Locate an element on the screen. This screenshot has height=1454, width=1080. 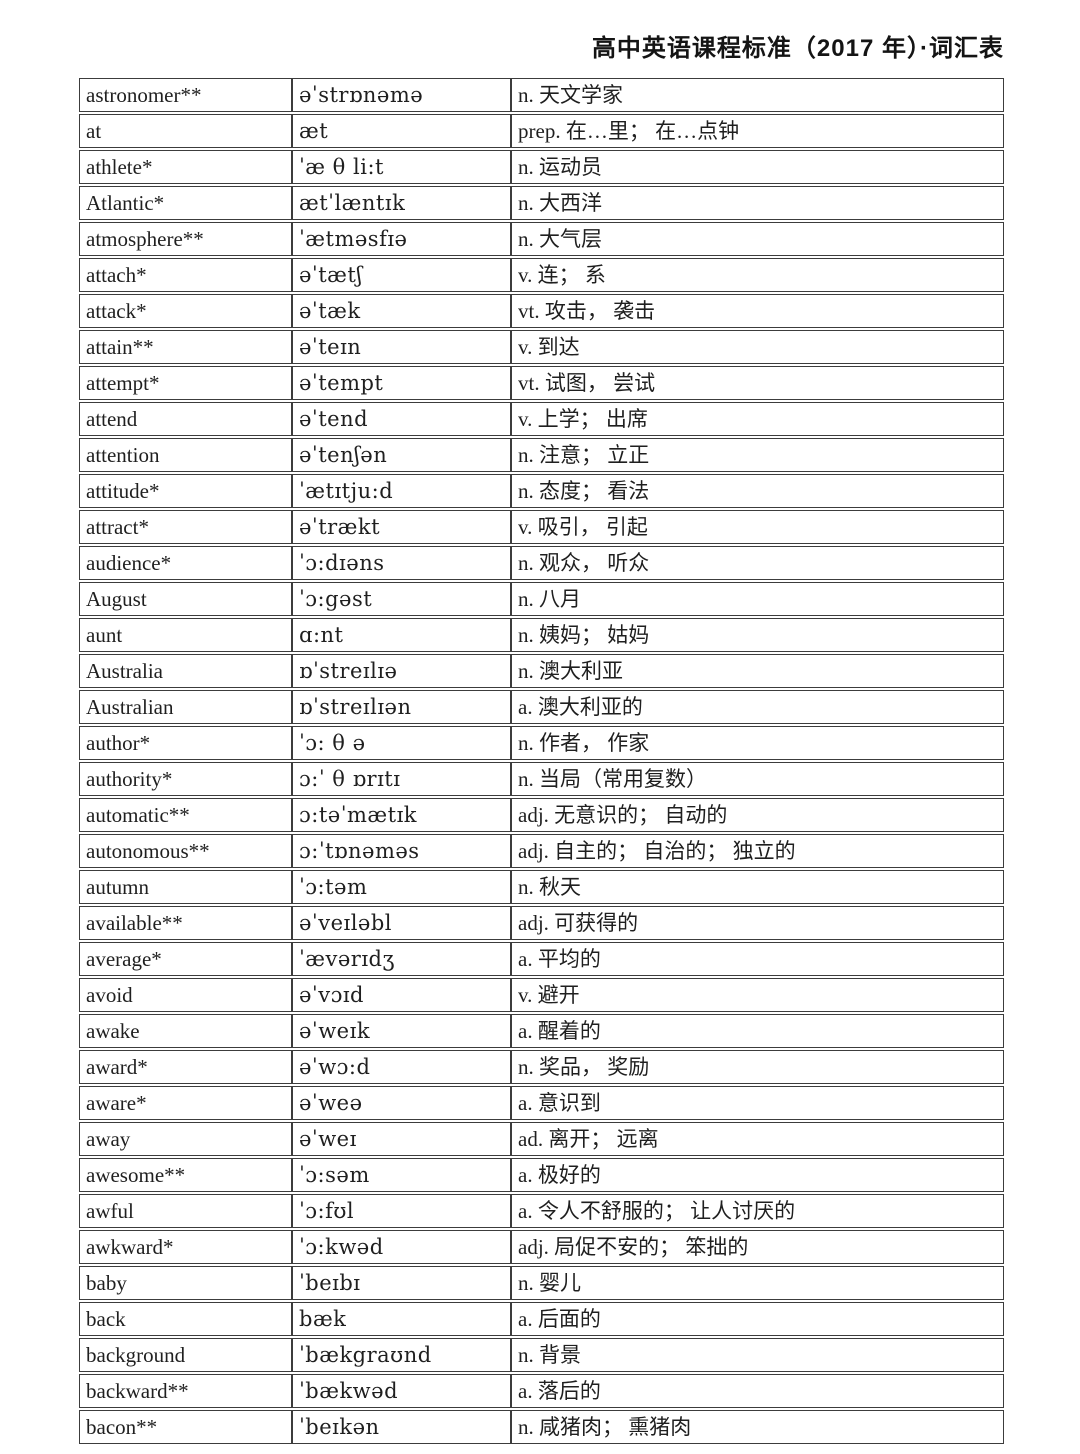
definition-cell: adj. 无意识的； 自动的 is located at coordinates (757, 815).